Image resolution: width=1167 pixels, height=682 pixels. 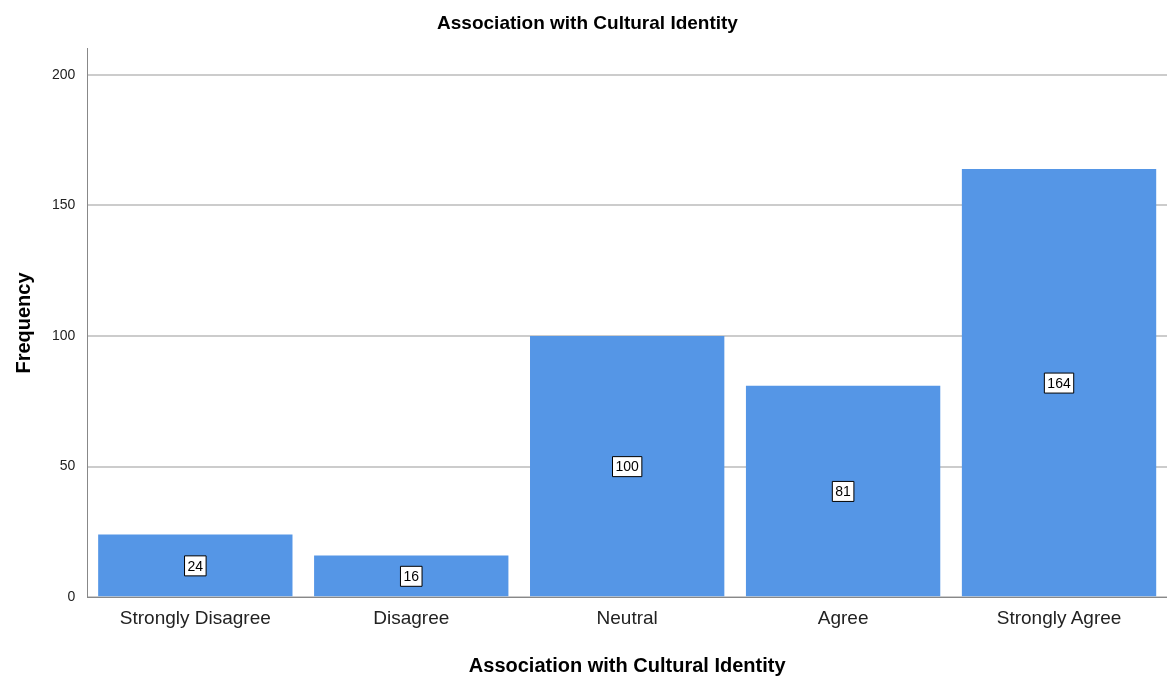 I want to click on y-tick-label: 150, so click(x=64, y=204).